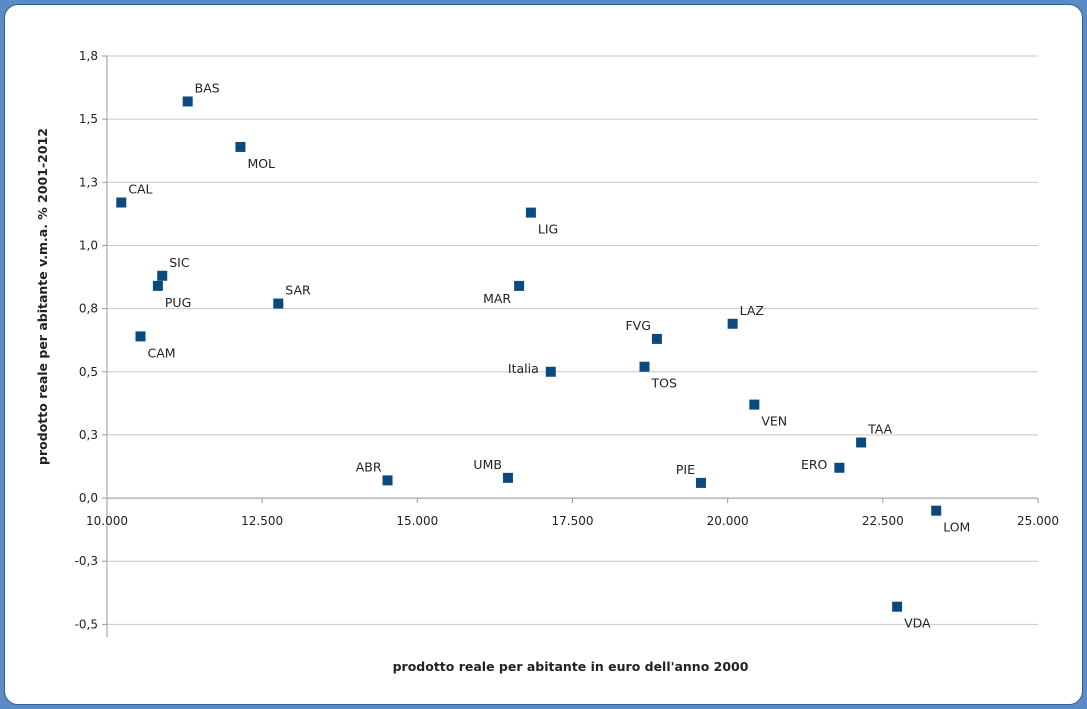 The width and height of the screenshot is (1087, 709). I want to click on point-sic, so click(162, 275).